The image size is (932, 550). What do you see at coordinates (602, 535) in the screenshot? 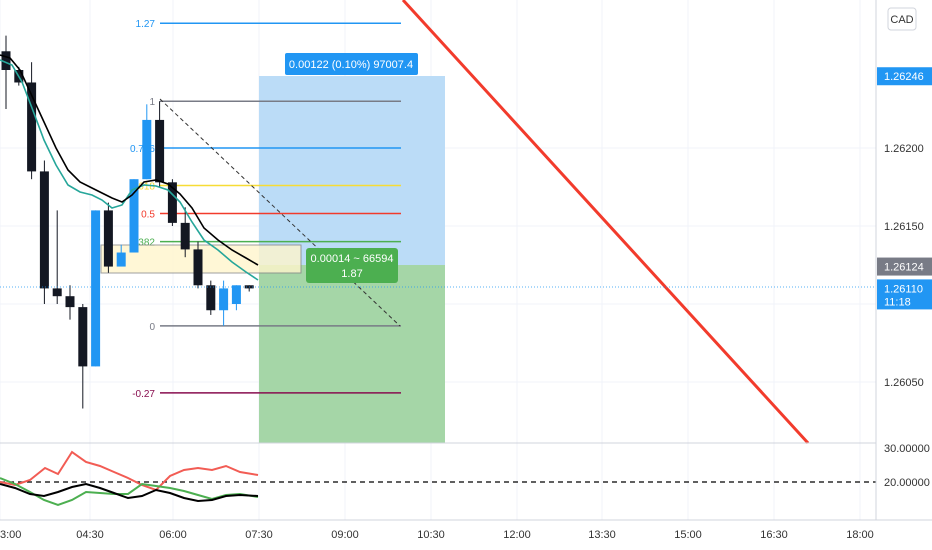
I see `time-tick-label: 13:30` at bounding box center [602, 535].